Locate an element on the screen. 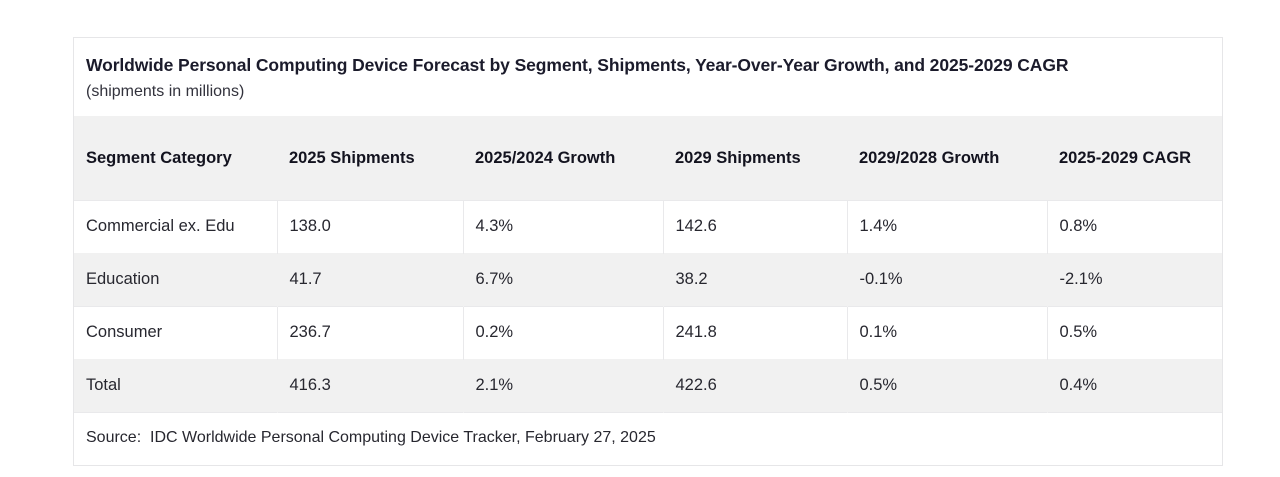 The height and width of the screenshot is (477, 1280). cell-shipments-2025: 236.7 is located at coordinates (369, 333).